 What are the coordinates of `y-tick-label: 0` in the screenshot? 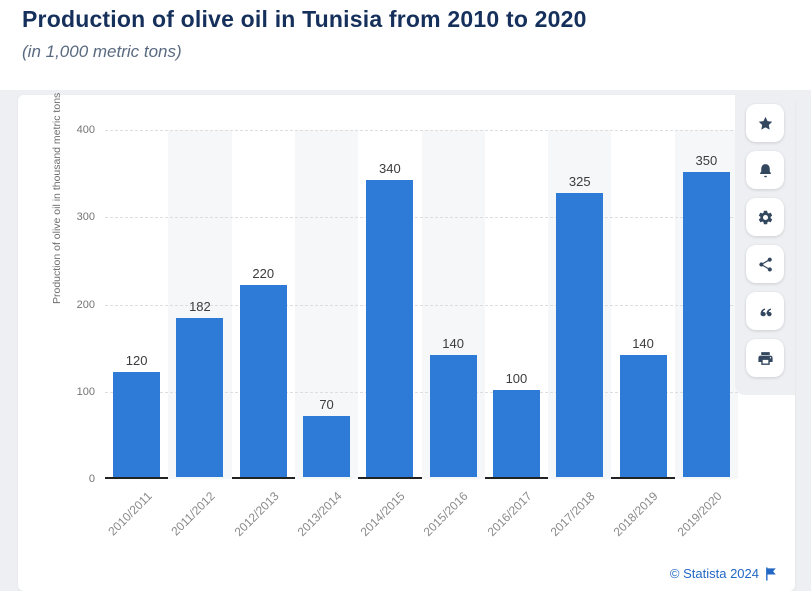 It's located at (91, 479).